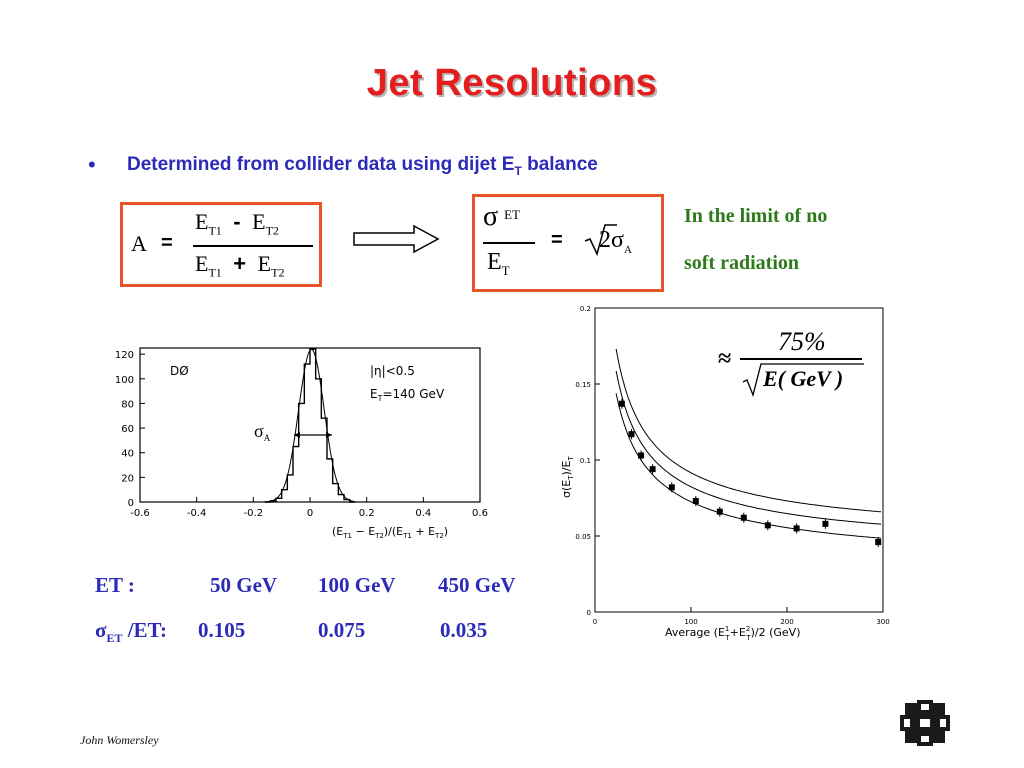  What do you see at coordinates (115, 585) in the screenshot?
I see `table-row1-label: ET :` at bounding box center [115, 585].